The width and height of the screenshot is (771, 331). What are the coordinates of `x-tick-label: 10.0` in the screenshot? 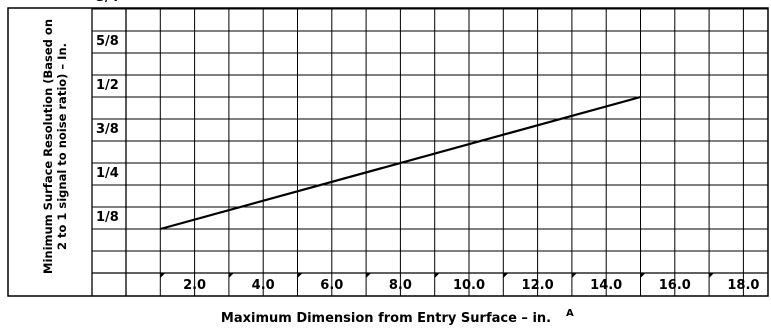 It's located at (469, 285).